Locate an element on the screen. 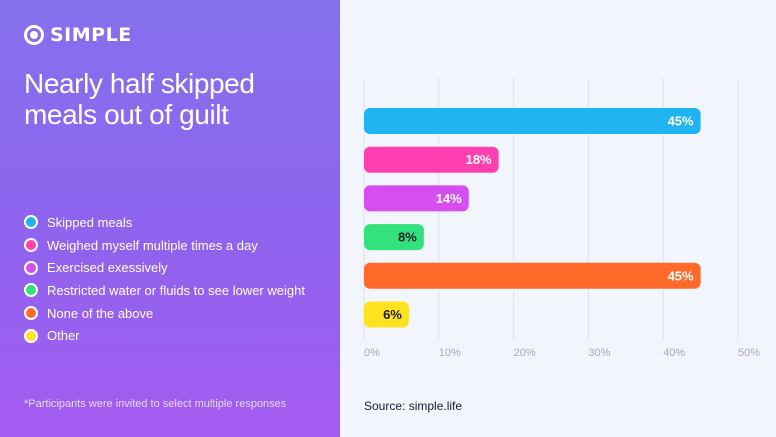  legend-label: Exercised exessively is located at coordinates (107, 268).